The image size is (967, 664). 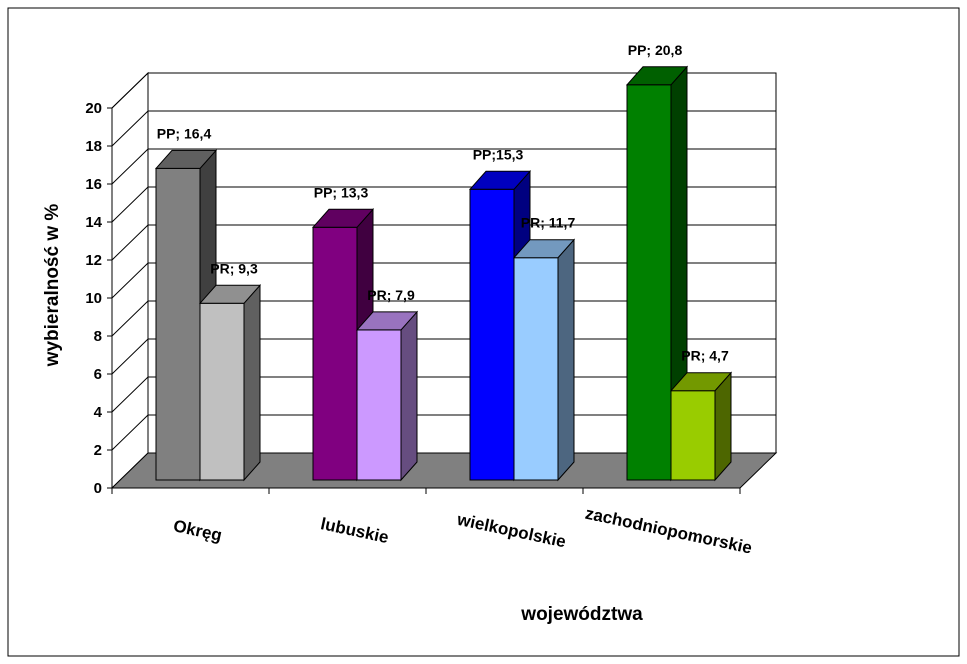 I want to click on y-tick-label: 14, so click(x=93, y=222).